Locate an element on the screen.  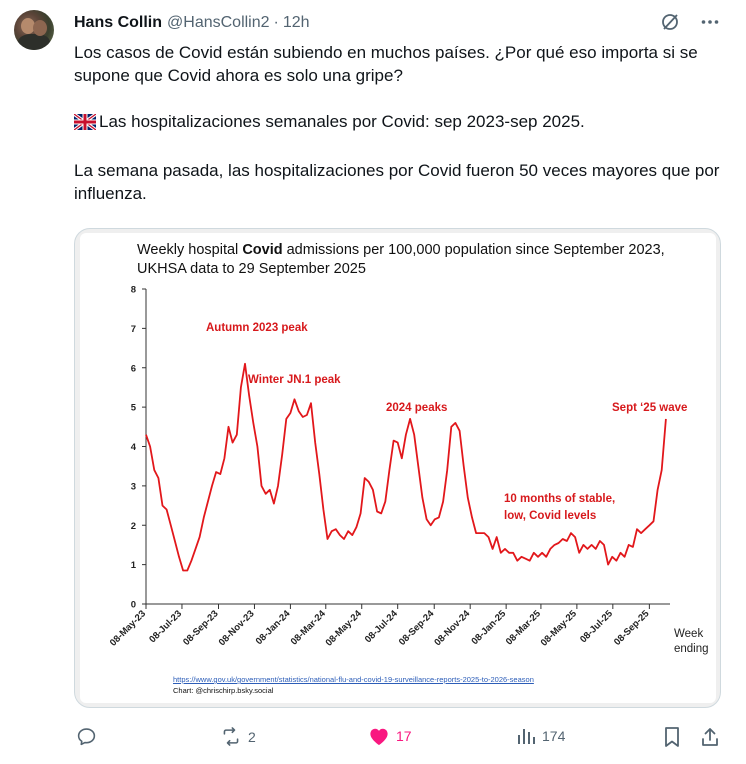
x-axis-label-line2: ending is located at coordinates (691, 649).